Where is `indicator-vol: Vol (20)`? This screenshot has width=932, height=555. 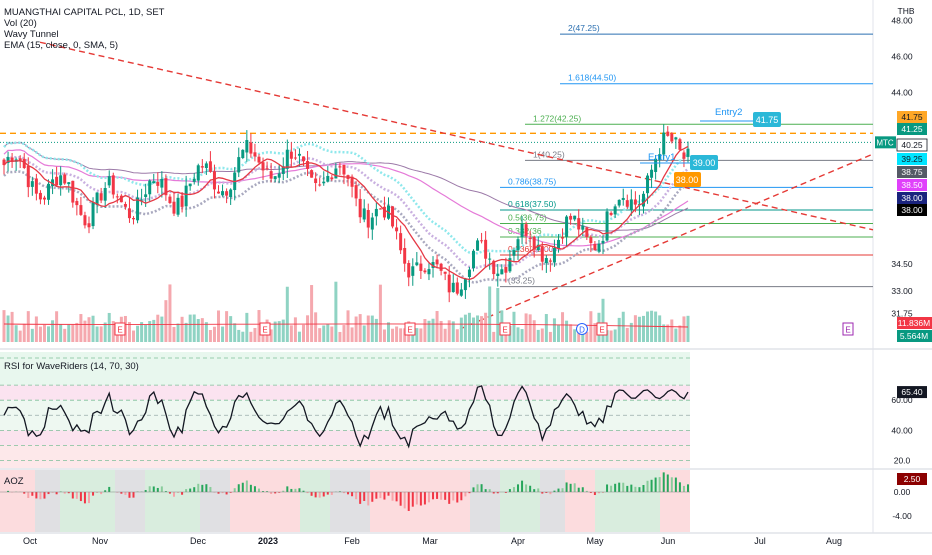 indicator-vol: Vol (20) is located at coordinates (20, 23).